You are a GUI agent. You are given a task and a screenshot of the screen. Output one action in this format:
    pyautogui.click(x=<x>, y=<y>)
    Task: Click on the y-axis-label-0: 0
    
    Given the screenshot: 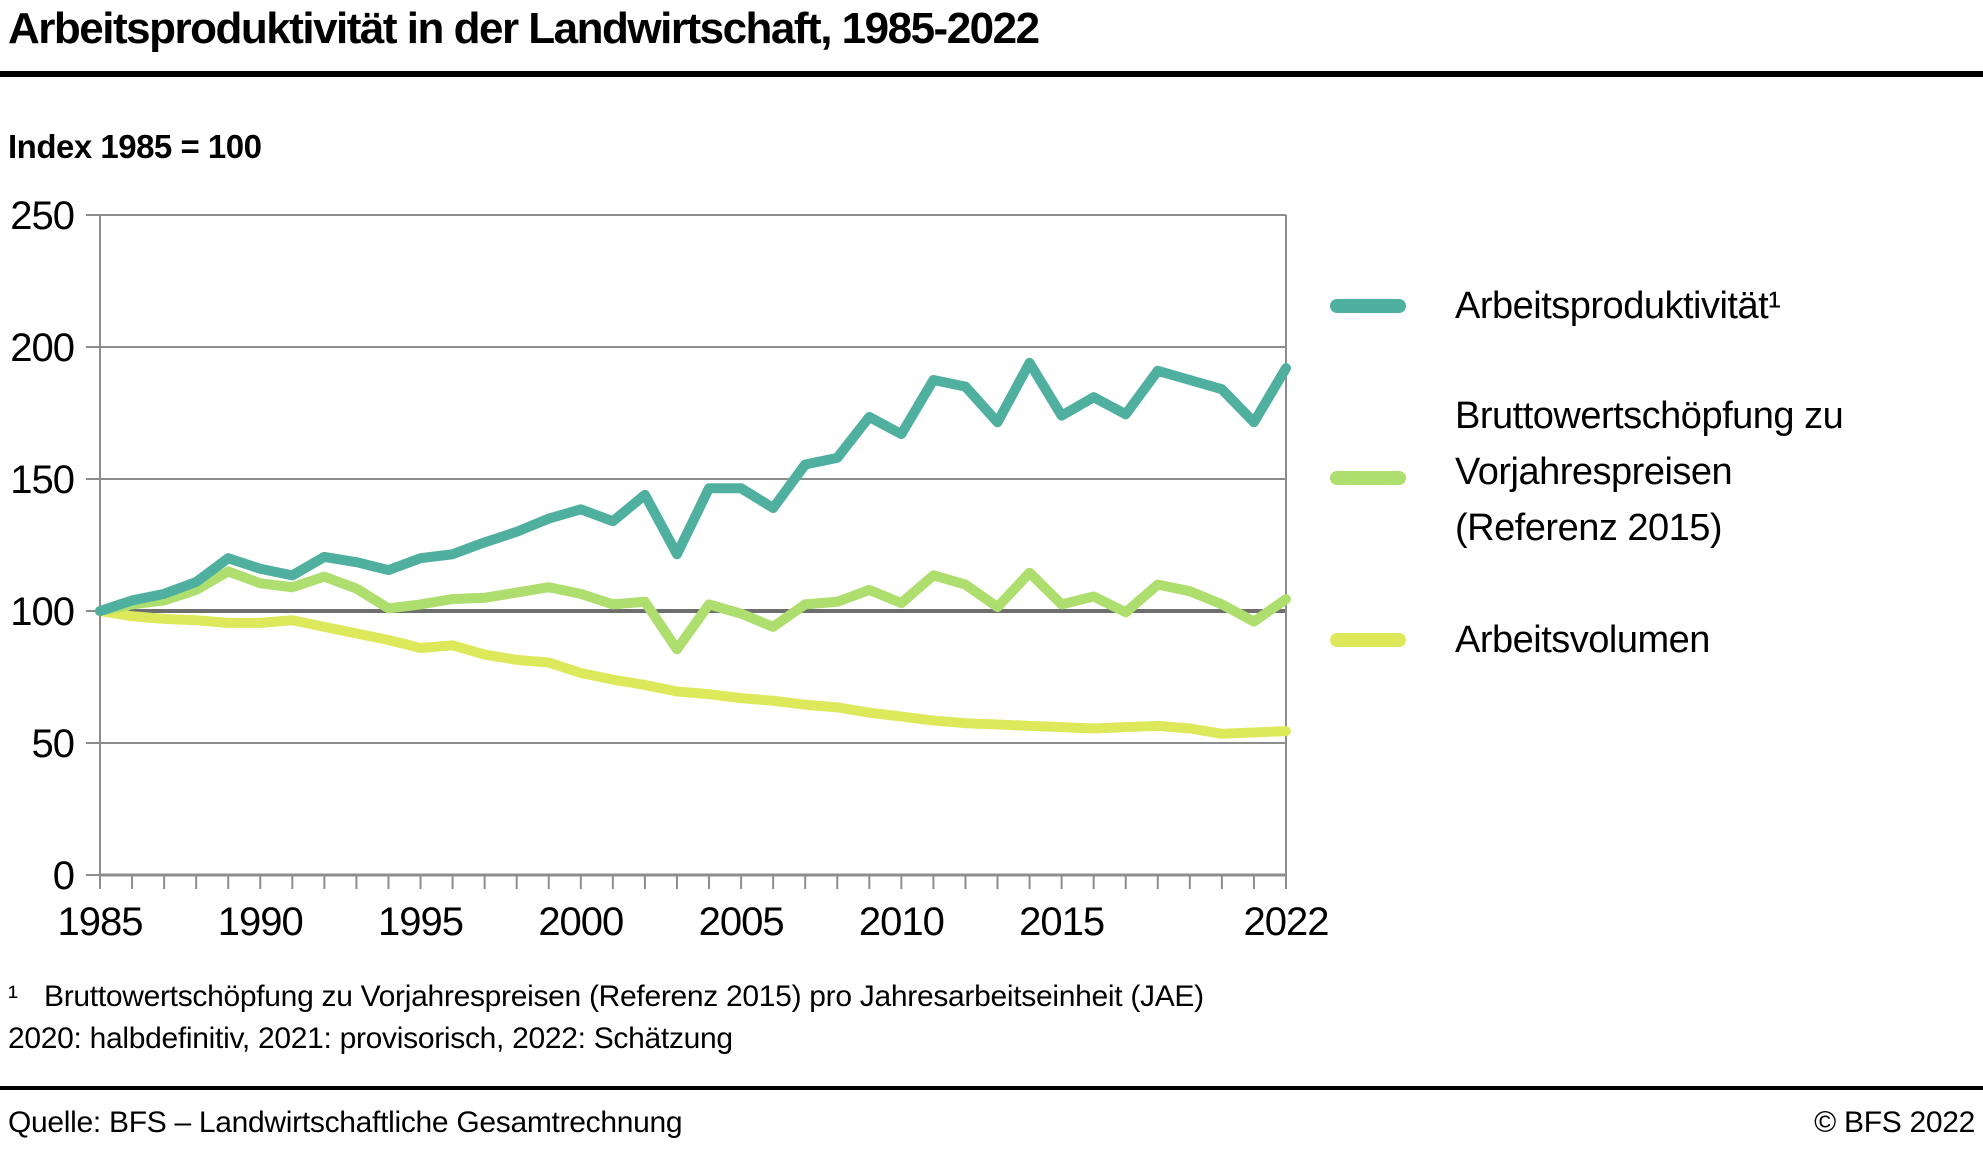 What is the action you would take?
    pyautogui.click(x=63, y=876)
    